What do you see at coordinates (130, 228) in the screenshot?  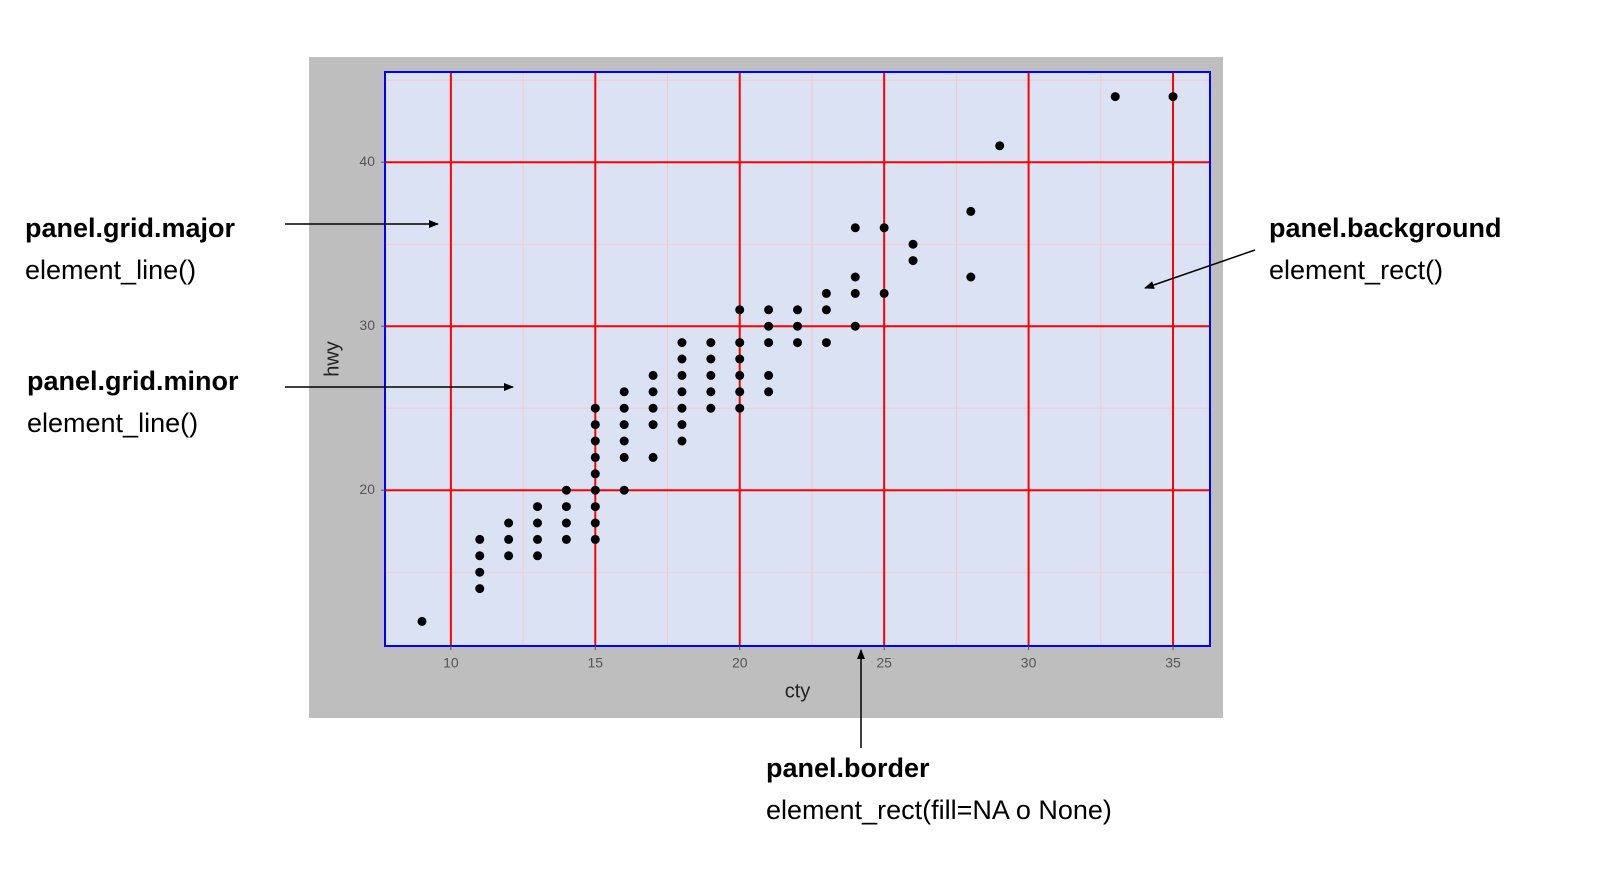 I see `annotation-label: panel.grid.major` at bounding box center [130, 228].